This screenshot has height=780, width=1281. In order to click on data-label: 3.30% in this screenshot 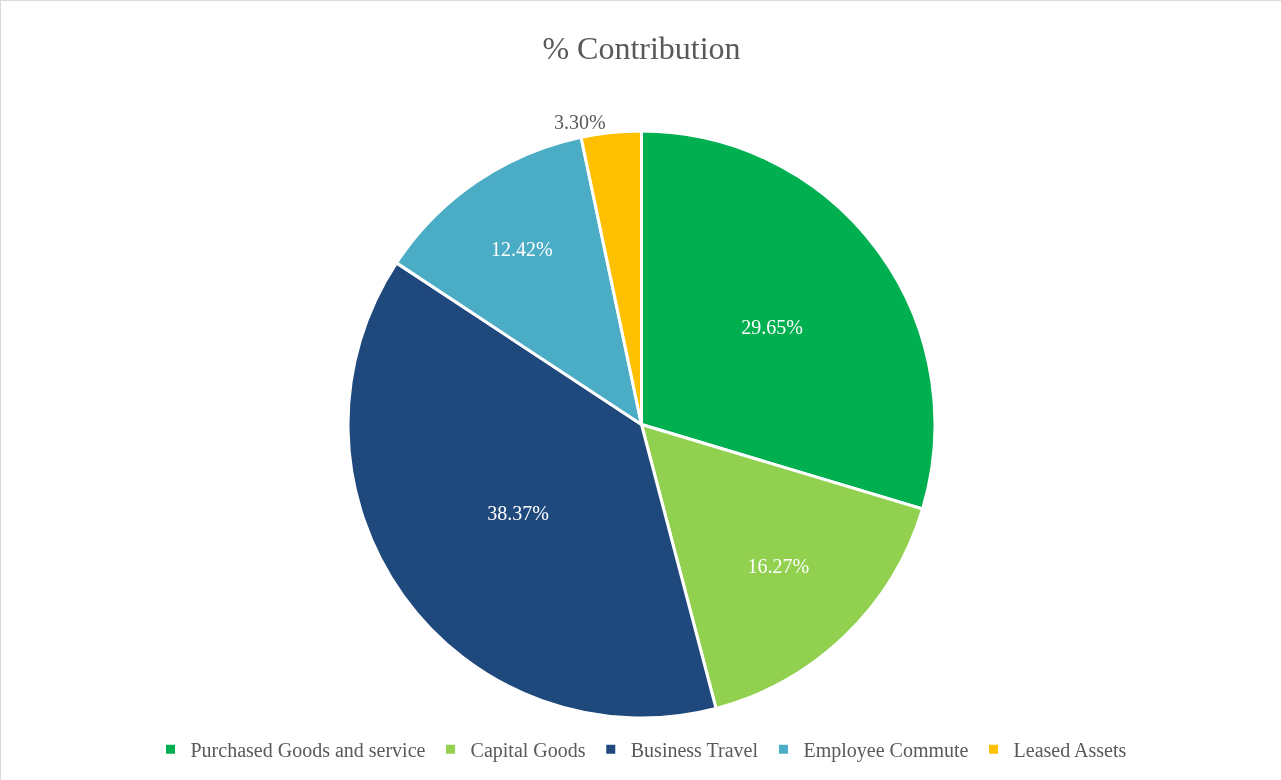, I will do `click(579, 121)`.